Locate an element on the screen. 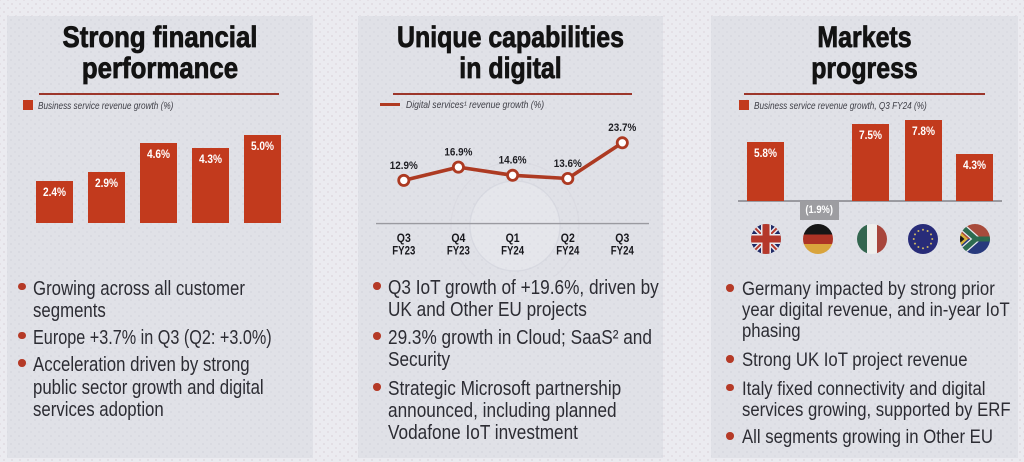  svg-text: 13.6% is located at coordinates (568, 164).